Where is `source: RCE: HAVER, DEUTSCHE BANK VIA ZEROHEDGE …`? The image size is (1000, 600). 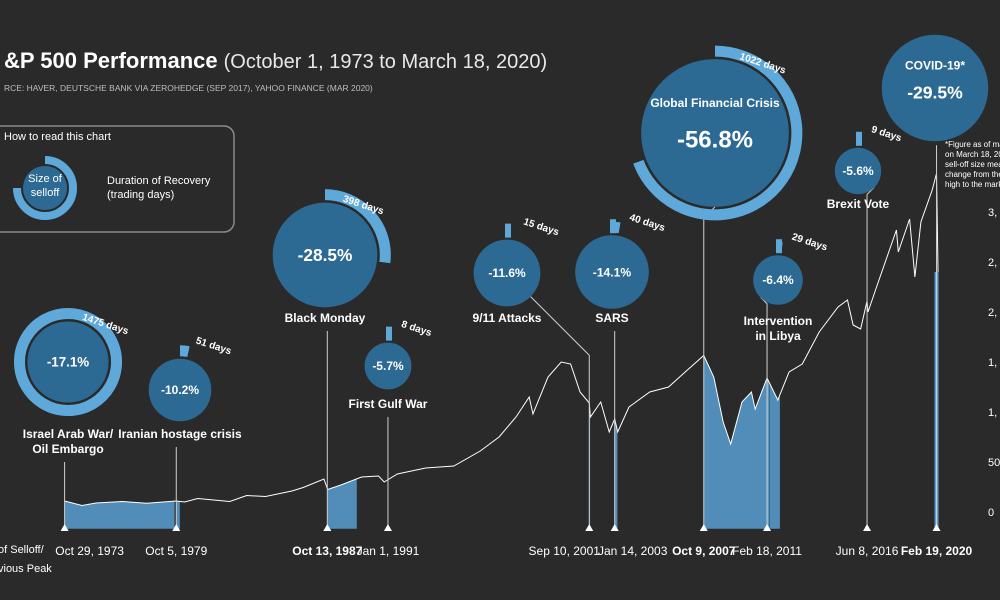
source: RCE: HAVER, DEUTSCHE BANK VIA ZEROHEDGE … is located at coordinates (188, 88).